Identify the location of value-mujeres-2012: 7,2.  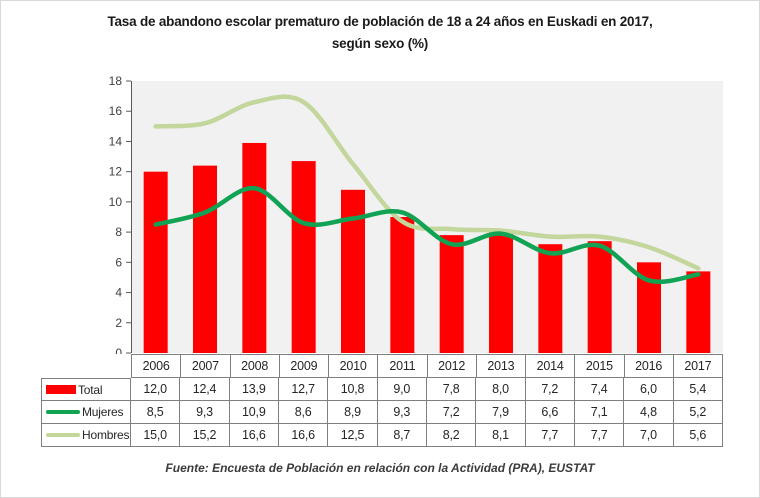
(451, 412).